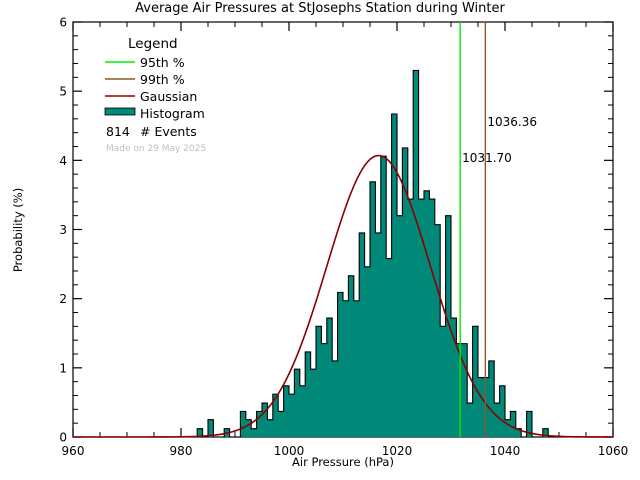 This screenshot has height=480, width=640. Describe the element at coordinates (63, 368) in the screenshot. I see `y-tick-label: 1` at that location.